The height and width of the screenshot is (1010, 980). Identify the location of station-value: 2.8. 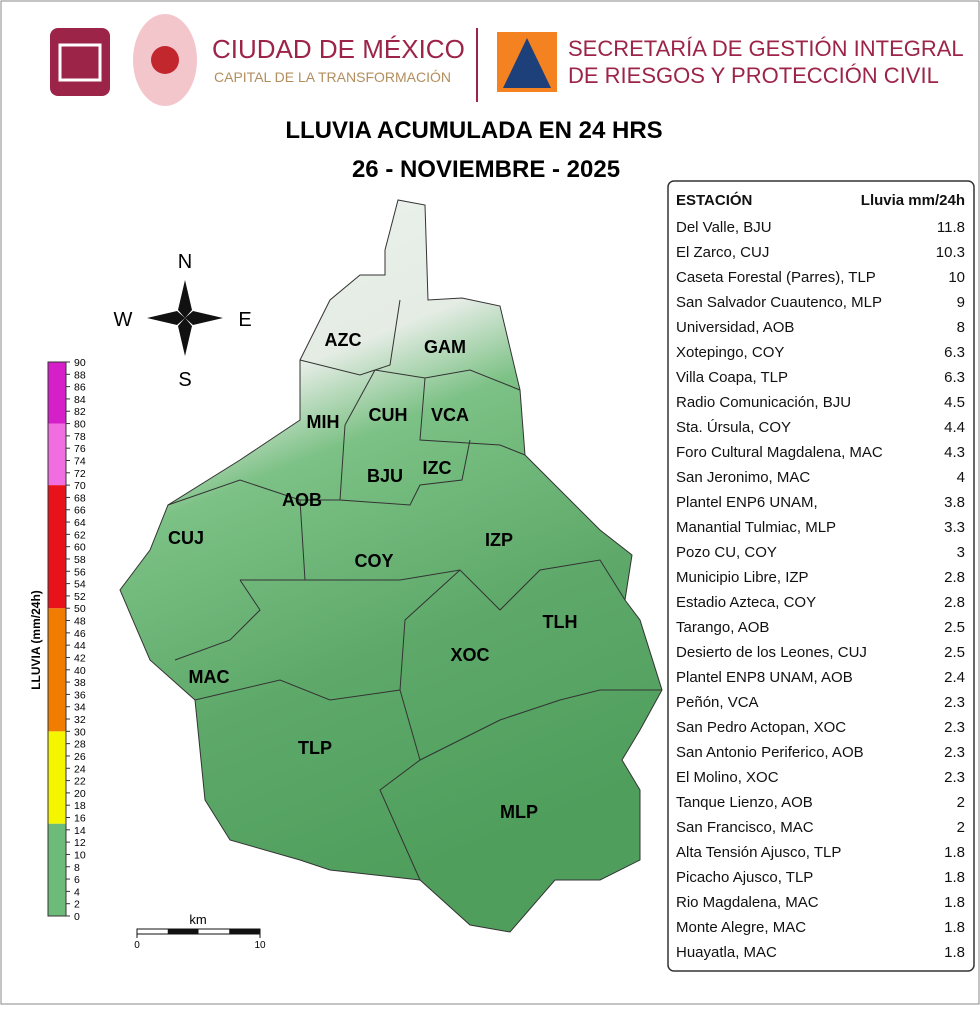
(954, 577).